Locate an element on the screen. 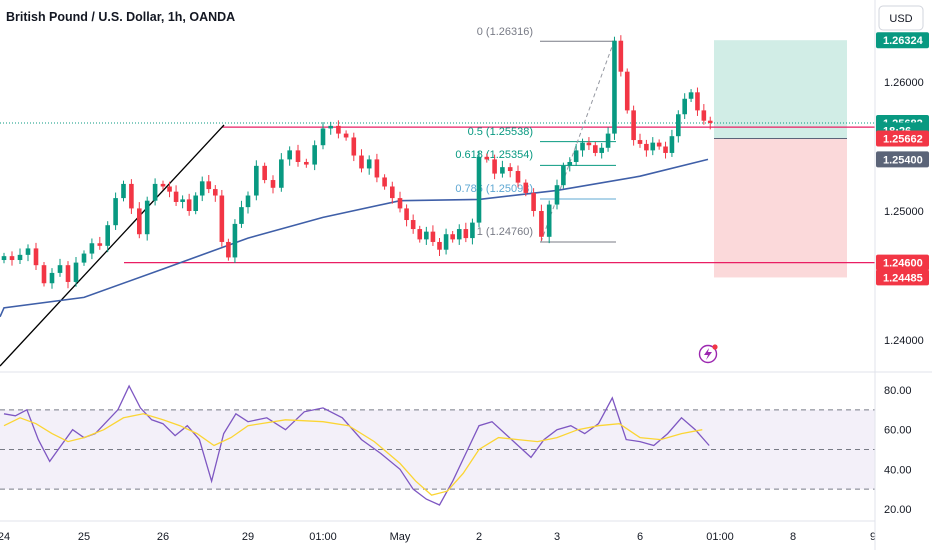  currency-button-box is located at coordinates (901, 18).